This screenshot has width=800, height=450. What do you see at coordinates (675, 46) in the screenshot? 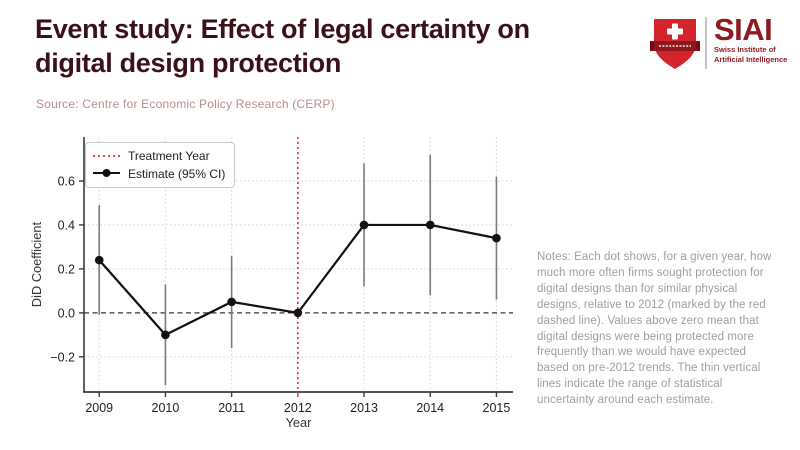
I see `swiss-shield-icon` at bounding box center [675, 46].